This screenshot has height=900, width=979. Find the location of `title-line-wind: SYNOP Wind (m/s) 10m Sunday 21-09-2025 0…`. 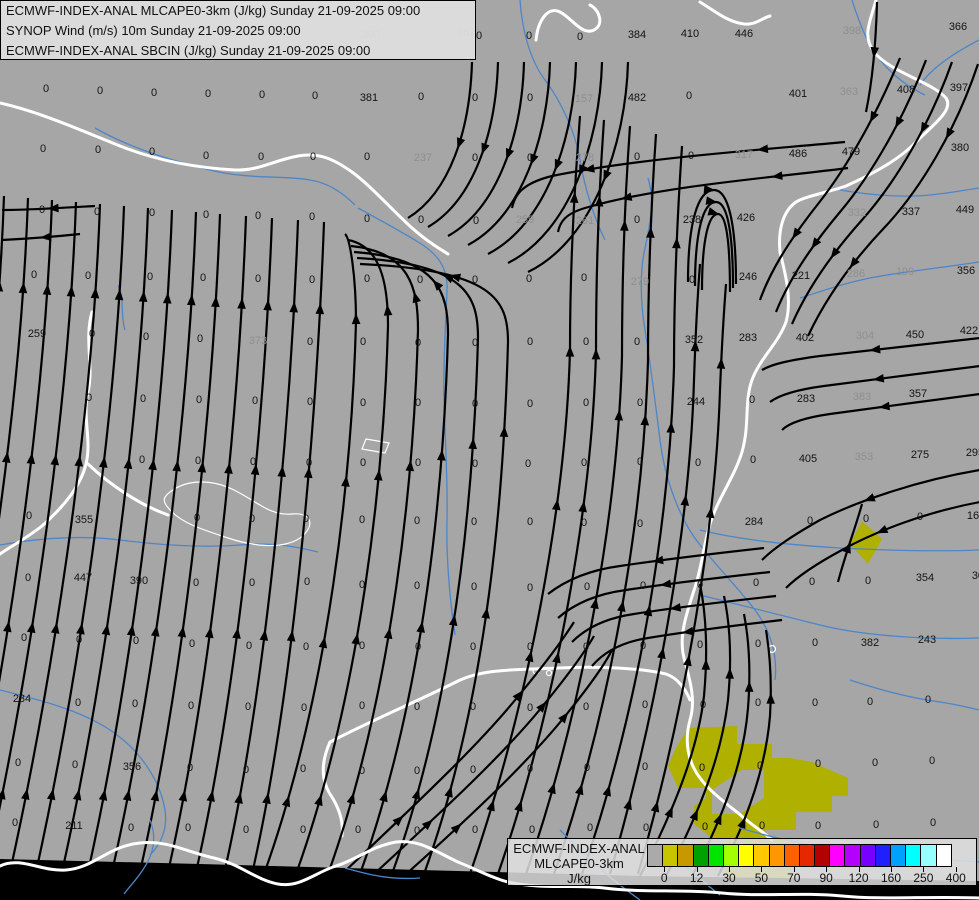

title-line-wind: SYNOP Wind (m/s) 10m Sunday 21-09-2025 0… is located at coordinates (153, 30).